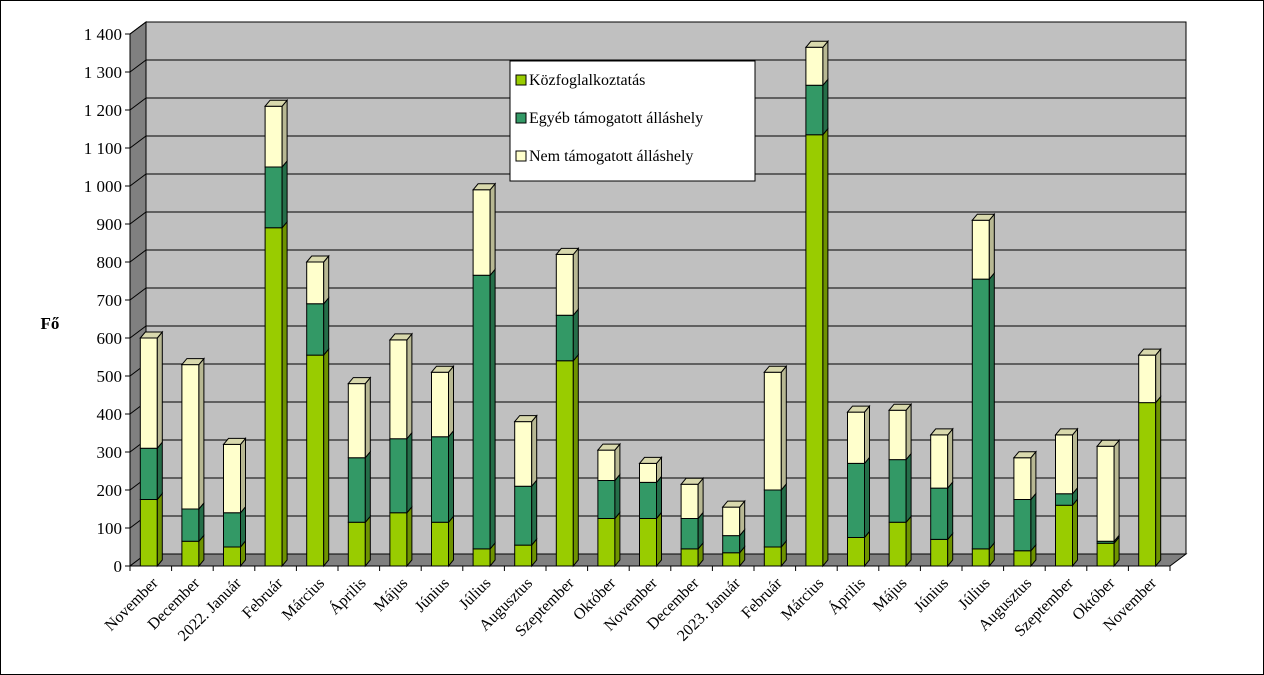 Image resolution: width=1264 pixels, height=675 pixels. I want to click on y-tick-label: 200, so click(110, 490).